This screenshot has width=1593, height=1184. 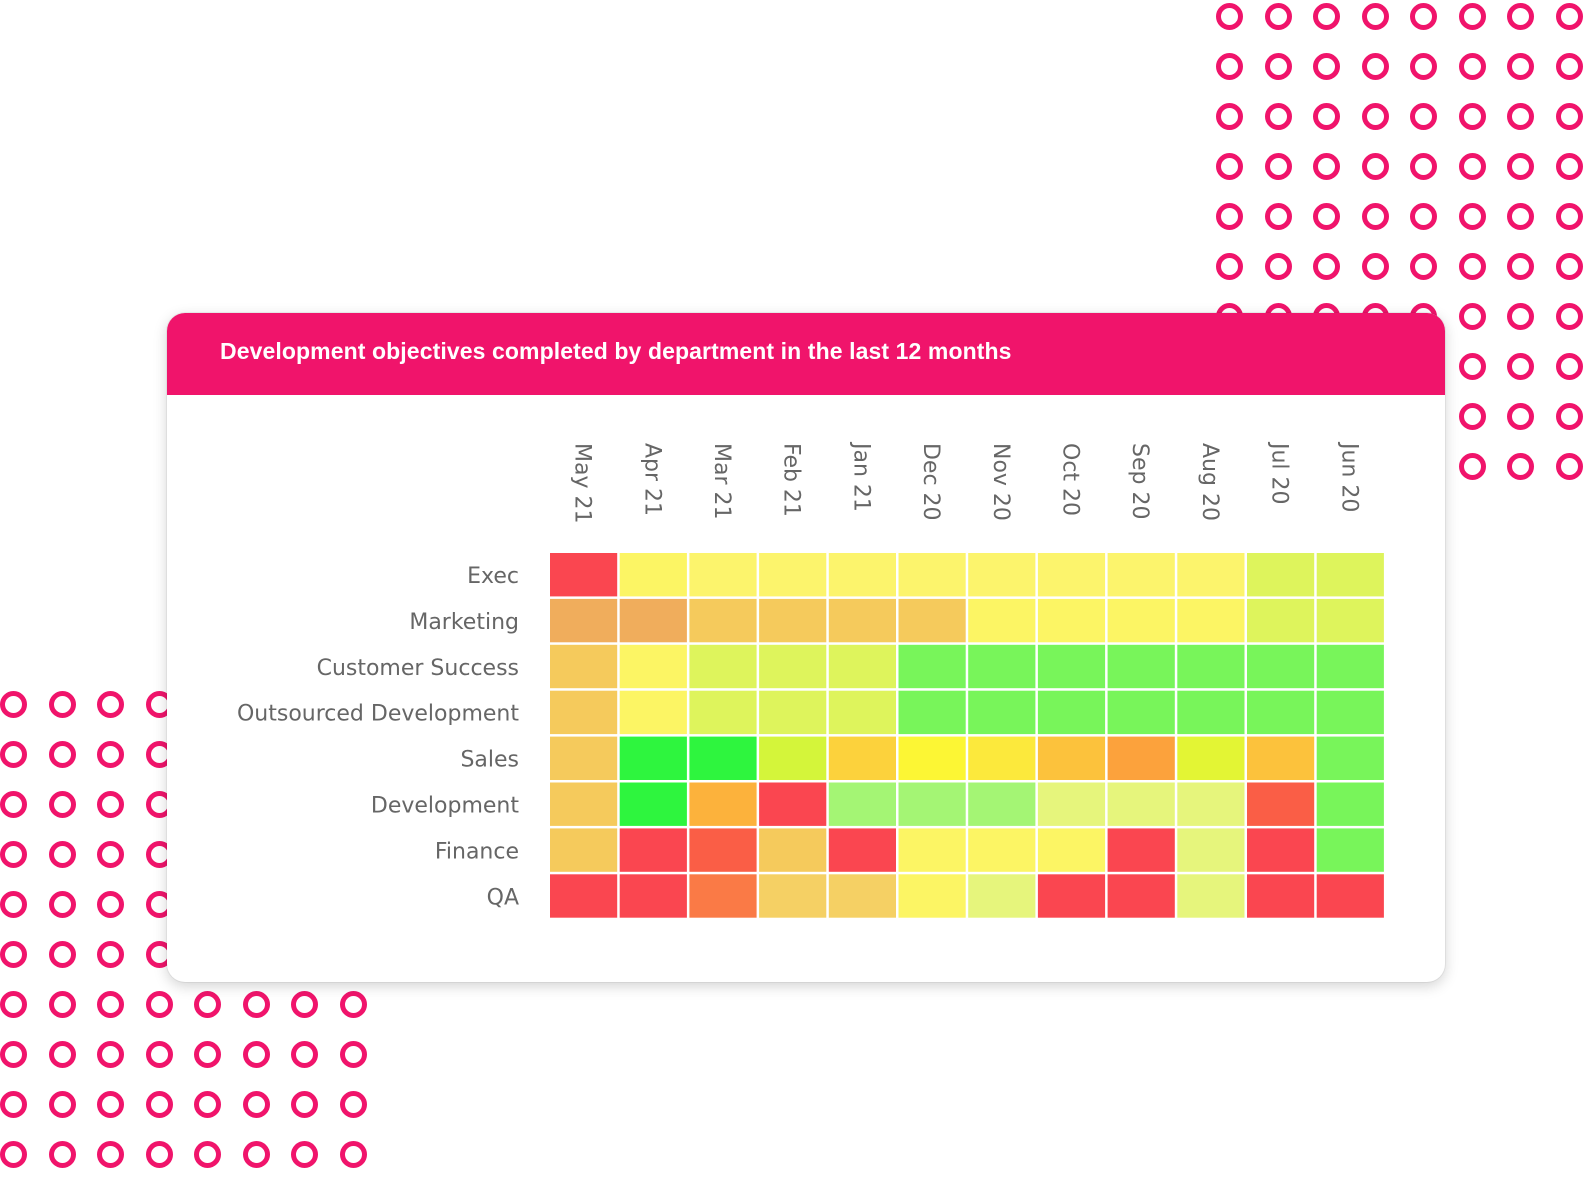 I want to click on y-tick-label: Exec, so click(x=493, y=576).